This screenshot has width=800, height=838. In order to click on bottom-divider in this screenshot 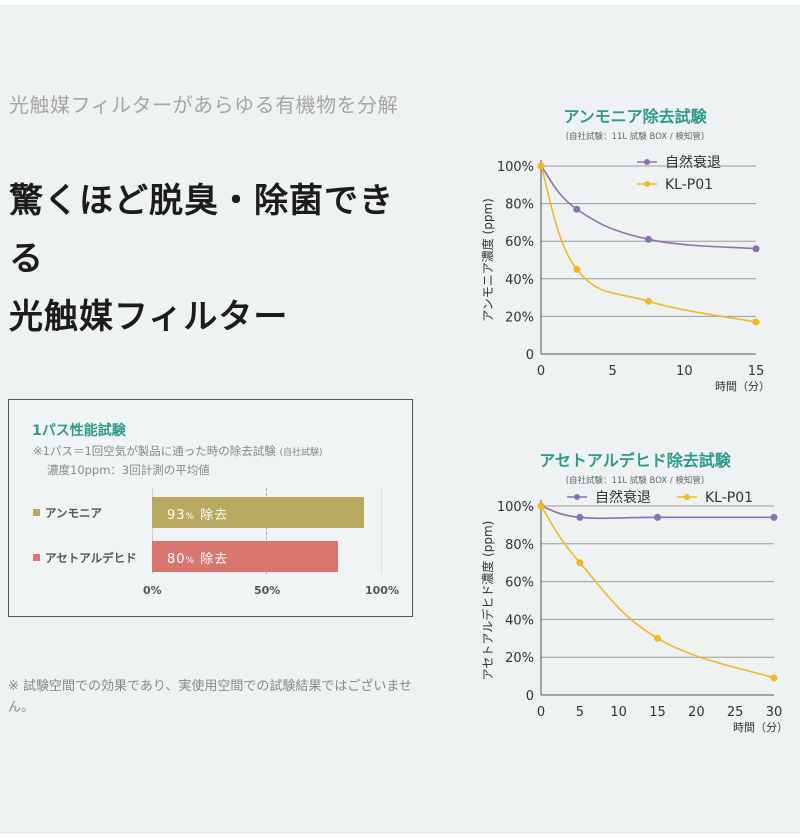, I will do `click(400, 836)`.